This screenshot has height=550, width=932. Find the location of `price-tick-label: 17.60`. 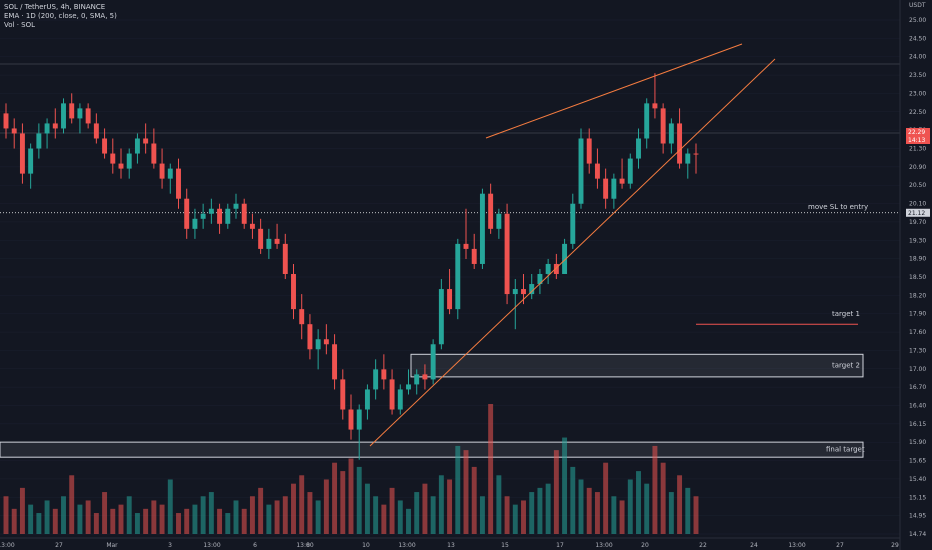

price-tick-label: 17.60 is located at coordinates (917, 332).